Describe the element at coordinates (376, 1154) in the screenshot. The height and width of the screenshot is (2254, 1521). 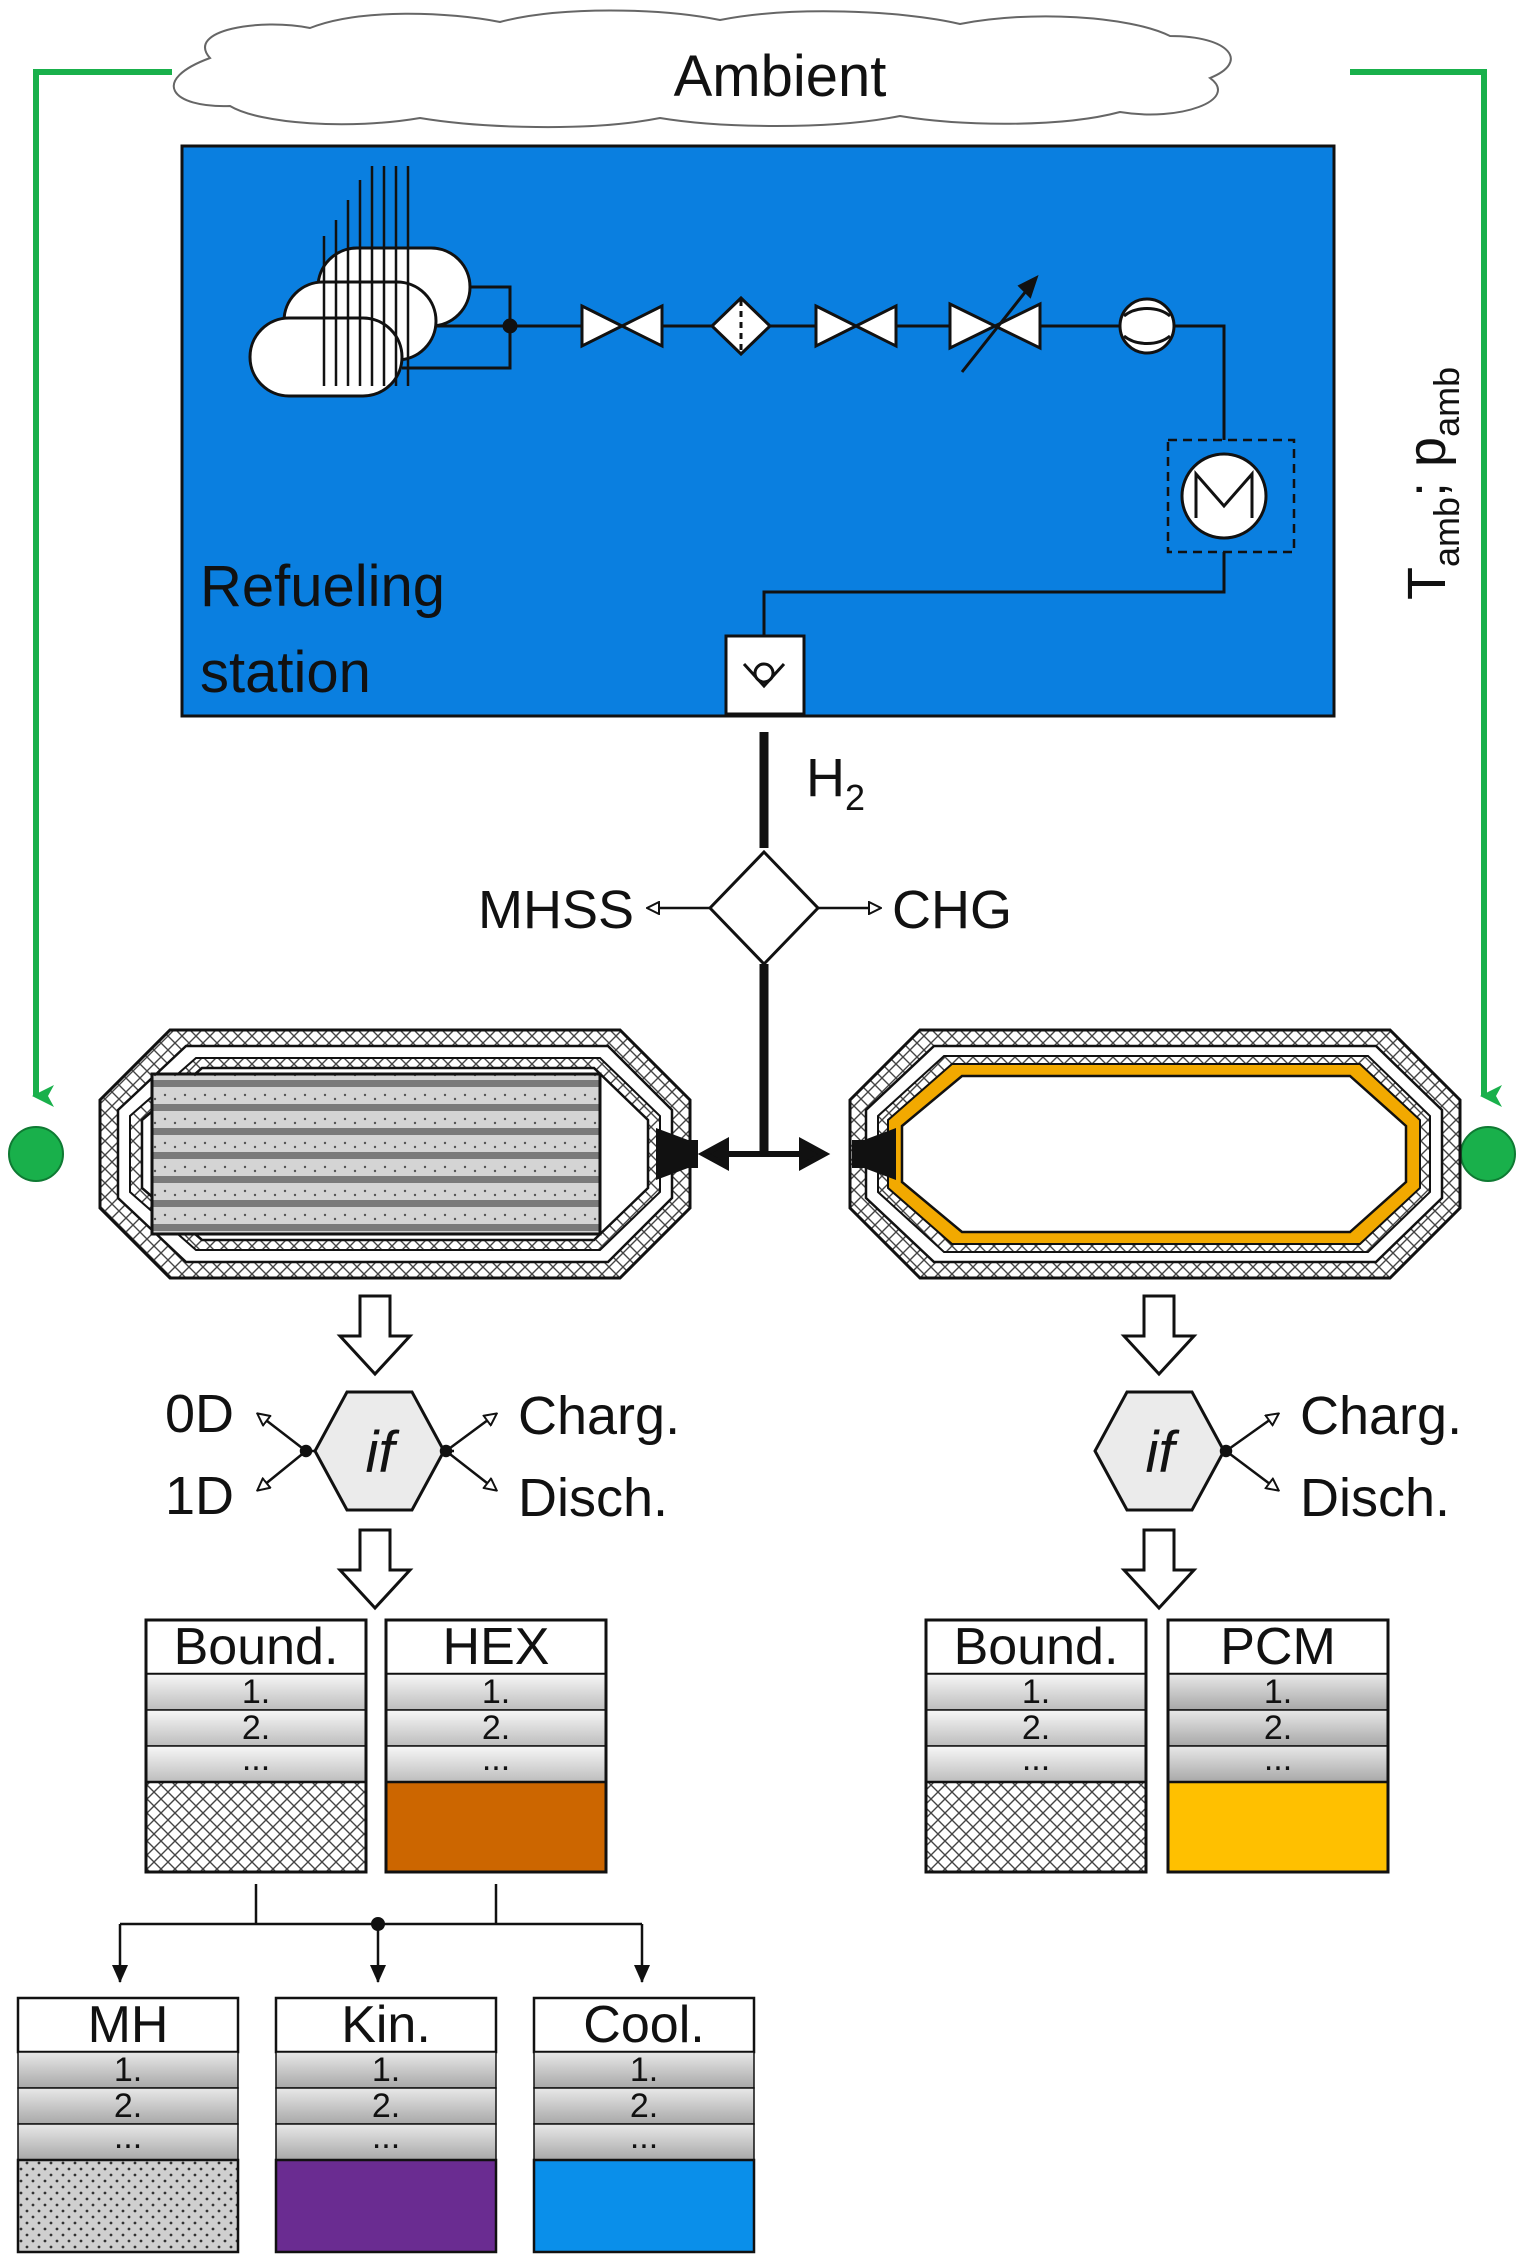
I see `metal-hydride-bed` at that location.